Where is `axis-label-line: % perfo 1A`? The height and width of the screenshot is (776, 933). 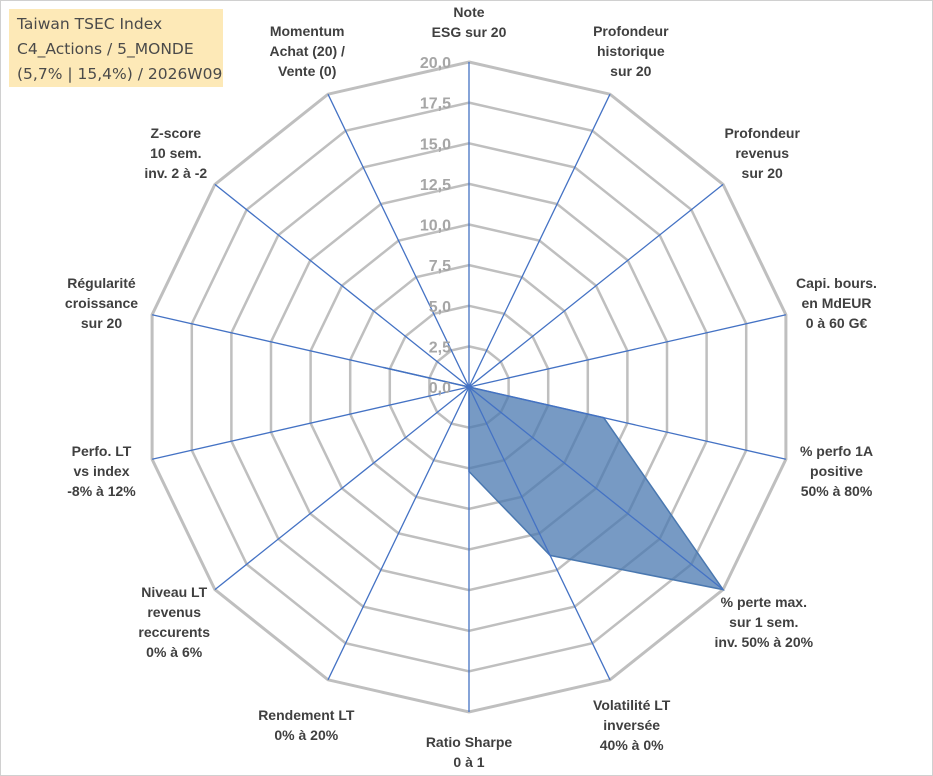 axis-label-line: % perfo 1A is located at coordinates (836, 450).